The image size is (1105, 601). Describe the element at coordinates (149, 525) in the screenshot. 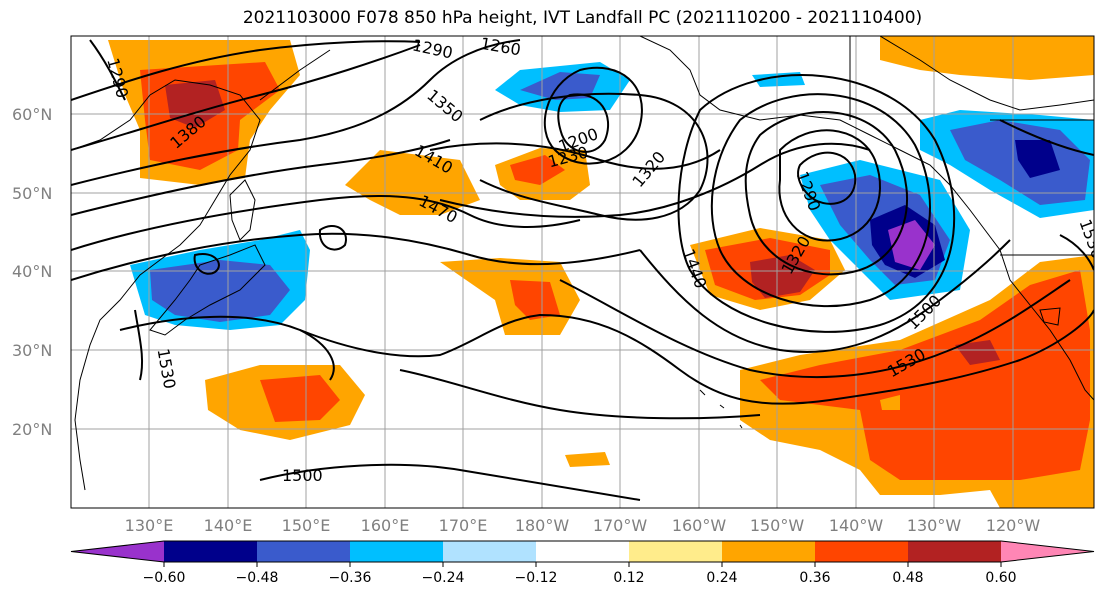

I see `lon-label: 130°E` at that location.